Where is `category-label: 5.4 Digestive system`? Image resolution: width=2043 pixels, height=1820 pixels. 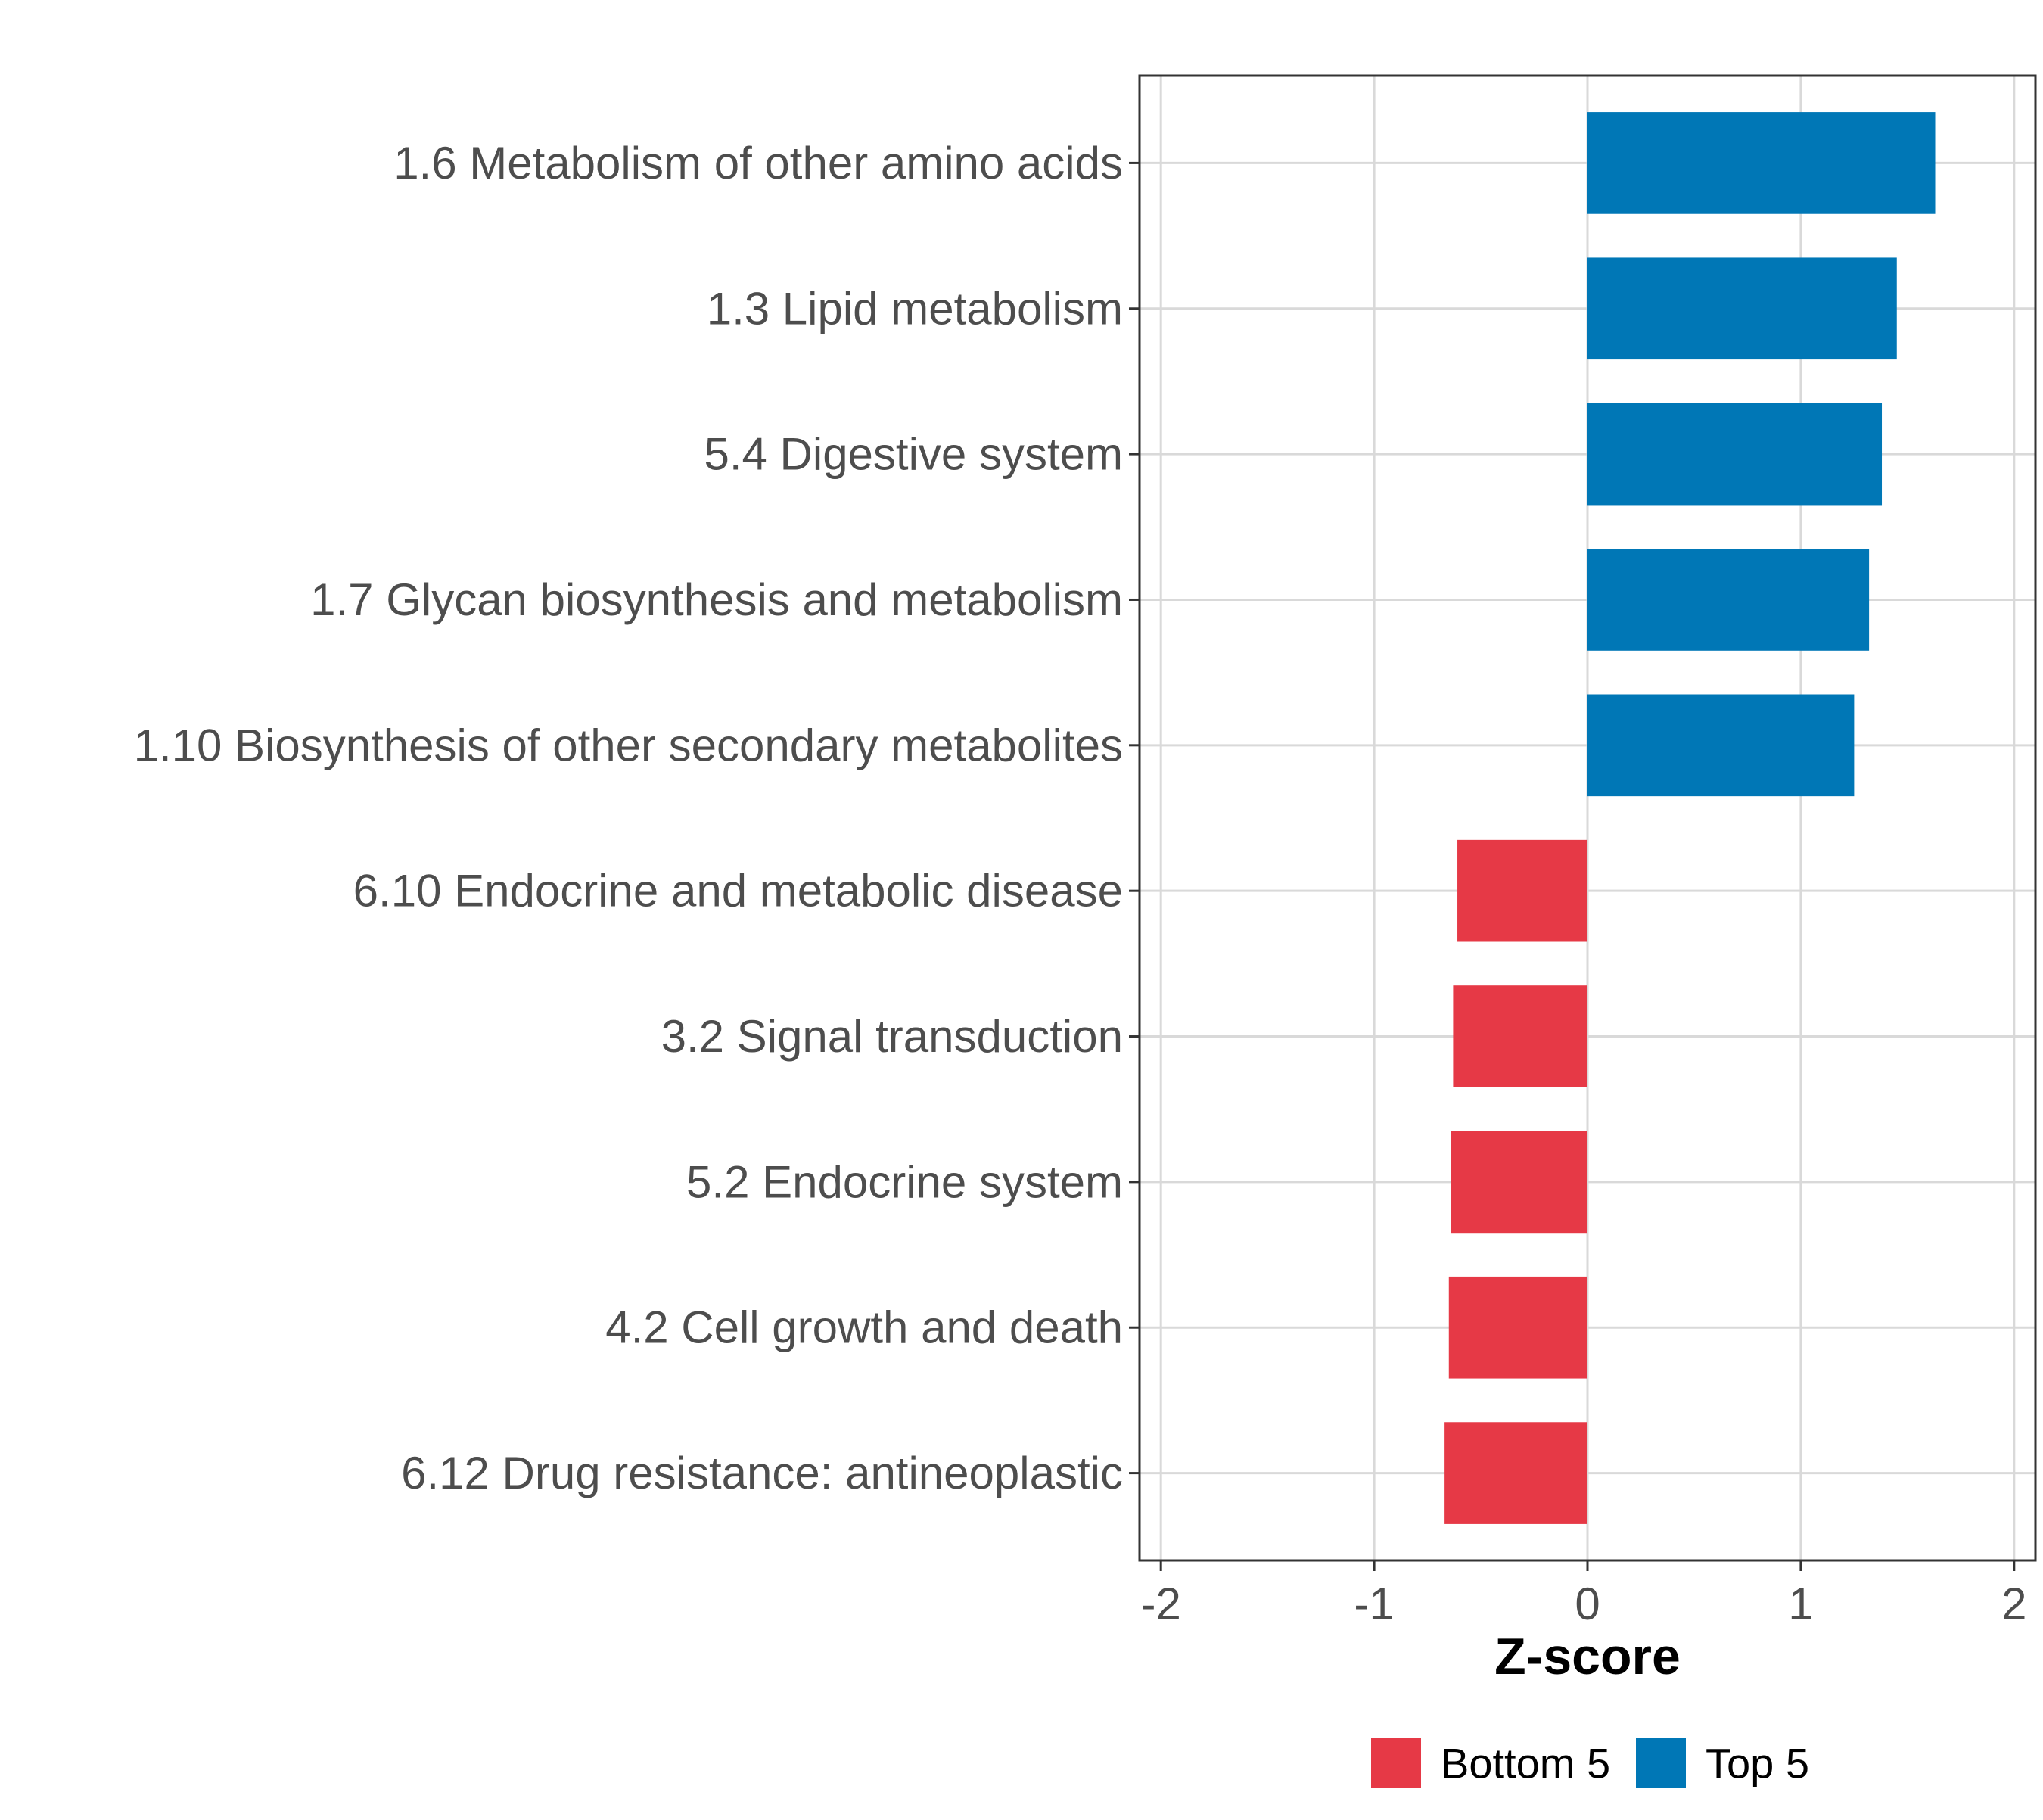 category-label: 5.4 Digestive system is located at coordinates (913, 454).